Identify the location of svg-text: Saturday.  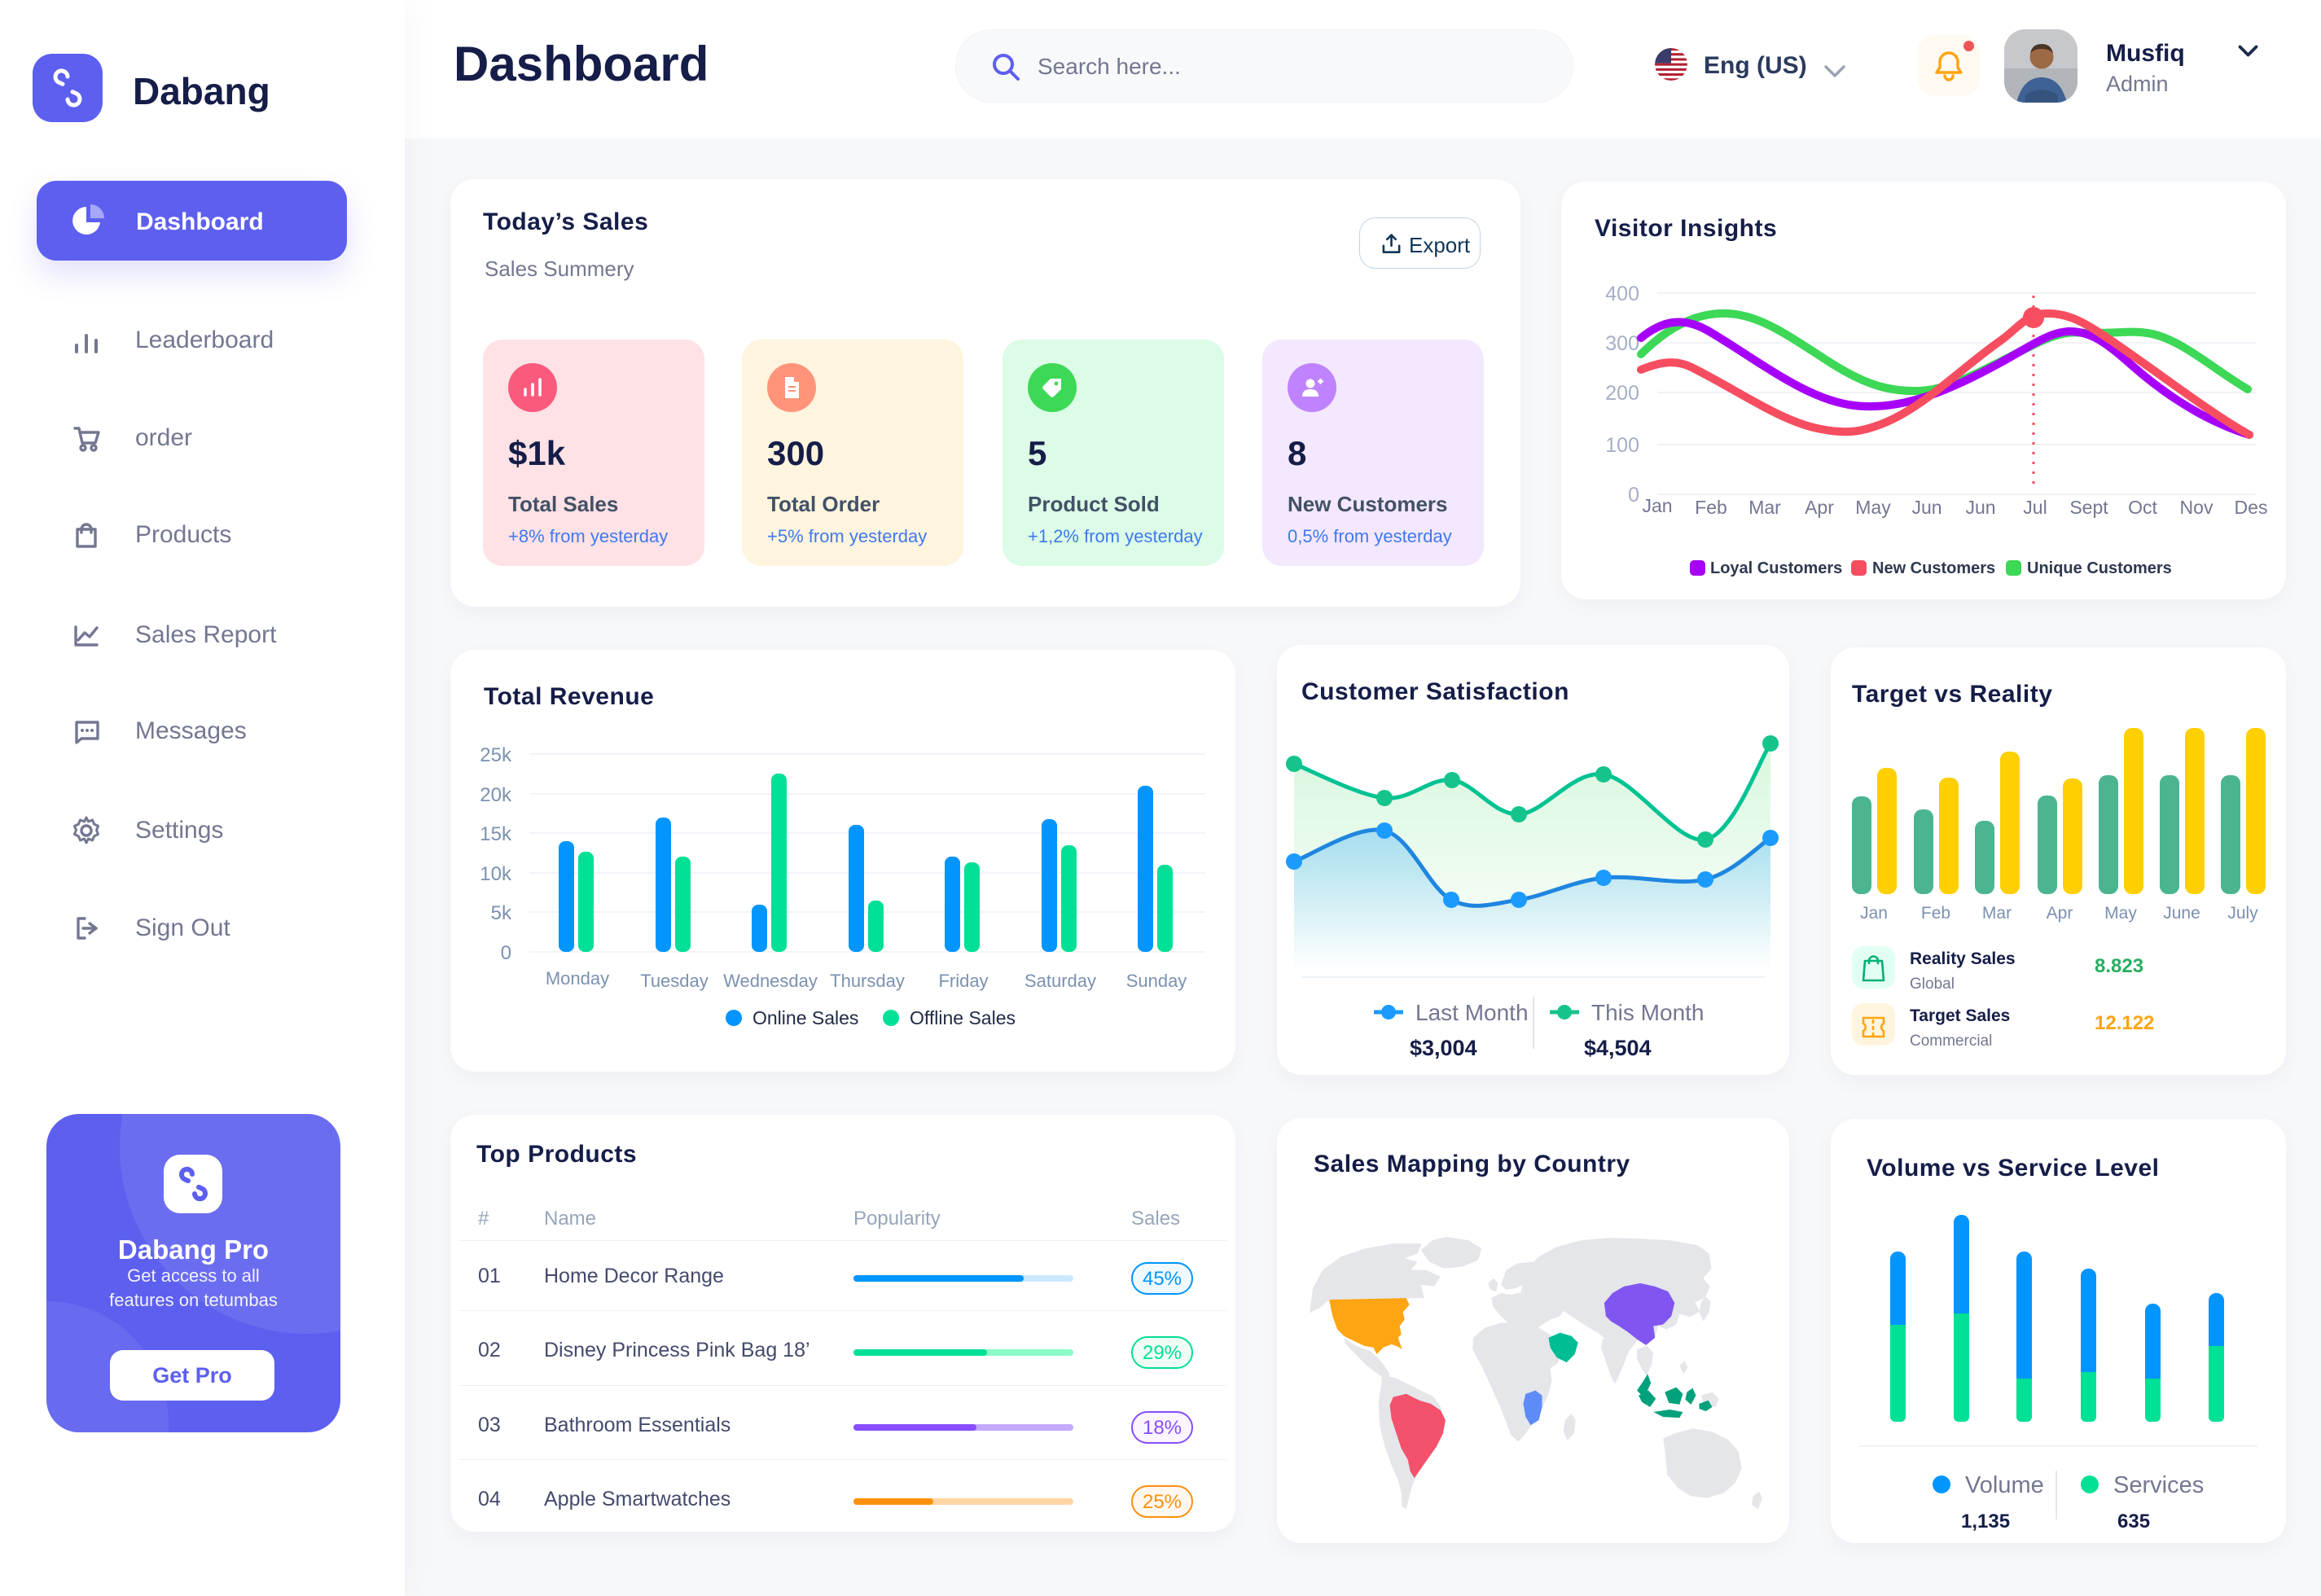
(1060, 981).